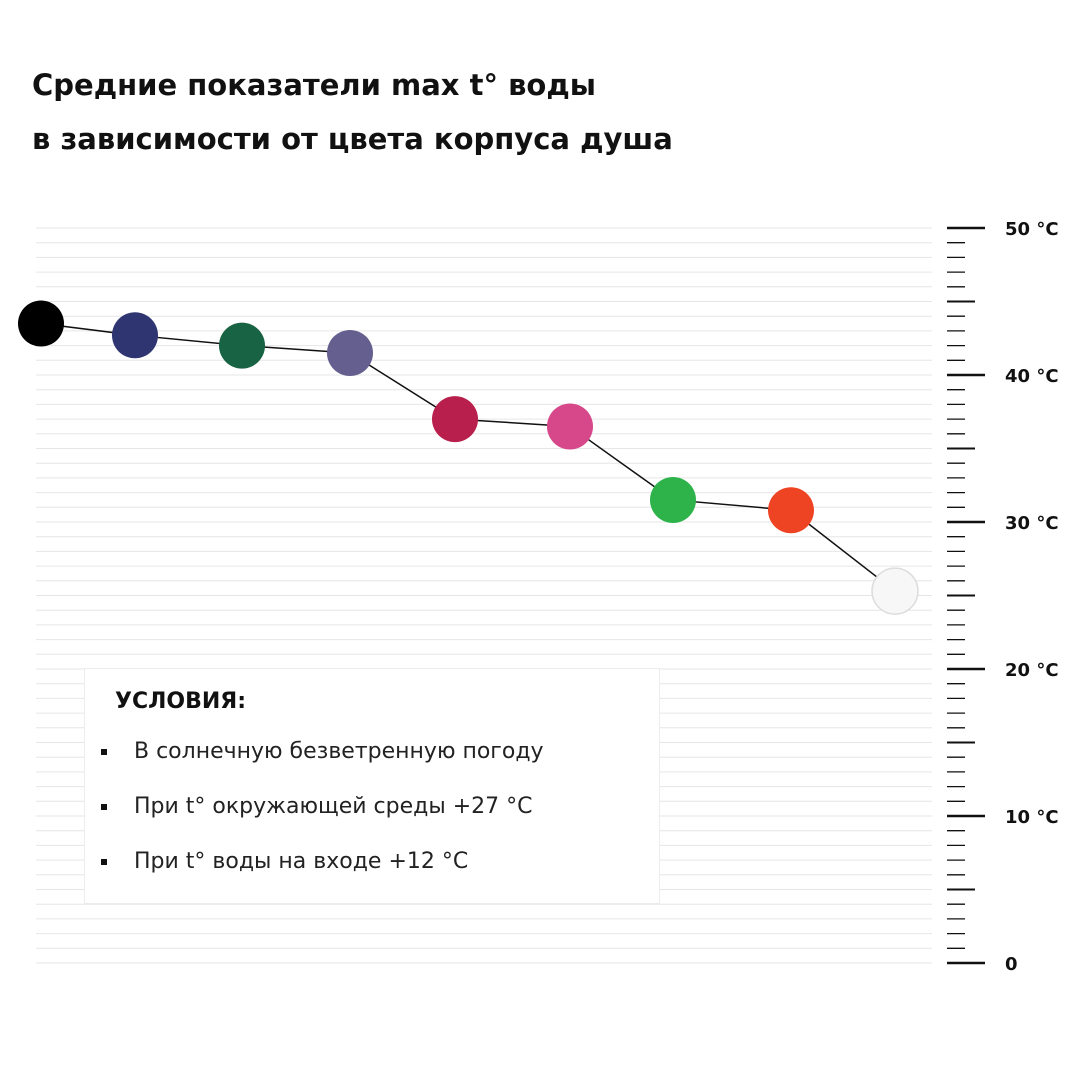 This screenshot has height=1080, width=1080. What do you see at coordinates (352, 139) in the screenshot?
I see `chart-title-line-2: в зависимости от цвета корпуса душа` at bounding box center [352, 139].